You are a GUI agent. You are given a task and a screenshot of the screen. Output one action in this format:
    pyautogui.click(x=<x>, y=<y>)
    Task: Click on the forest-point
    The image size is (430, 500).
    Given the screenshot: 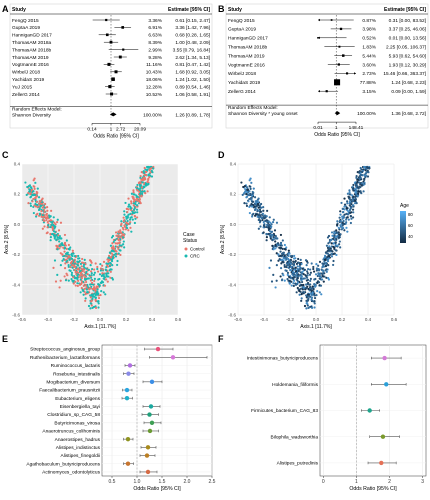 What is the action you would take?
    pyautogui.click(x=347, y=73)
    